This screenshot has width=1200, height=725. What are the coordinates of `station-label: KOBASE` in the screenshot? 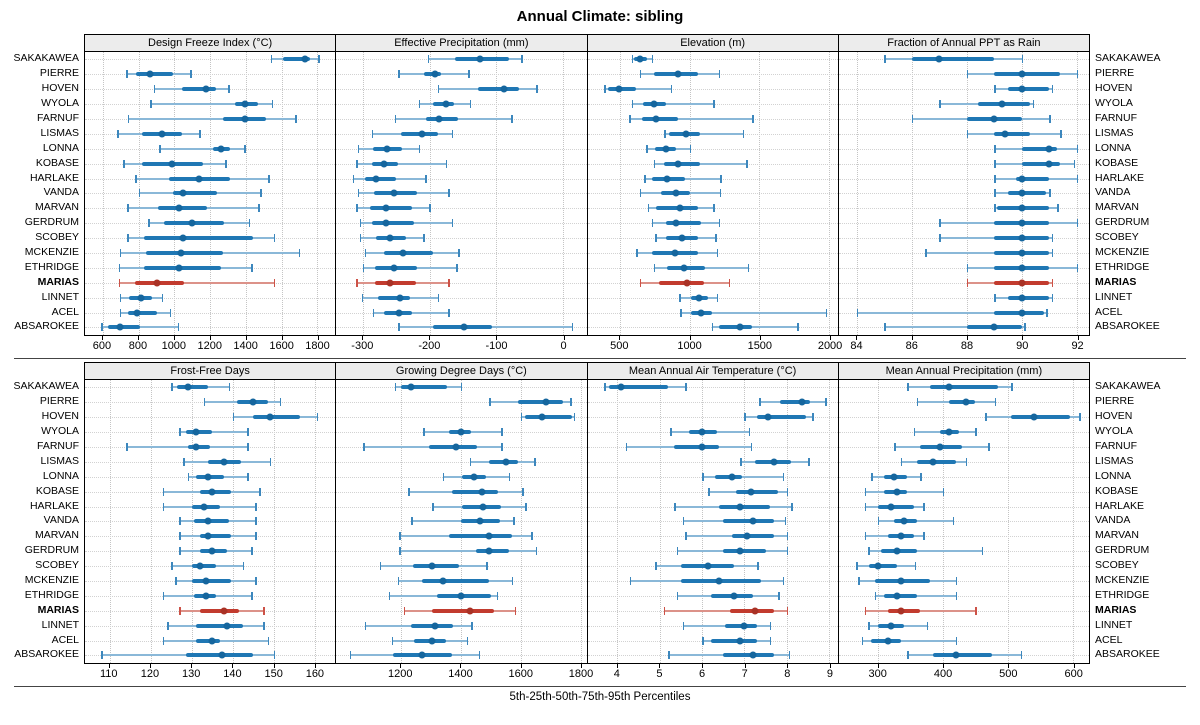 It's located at (1117, 162).